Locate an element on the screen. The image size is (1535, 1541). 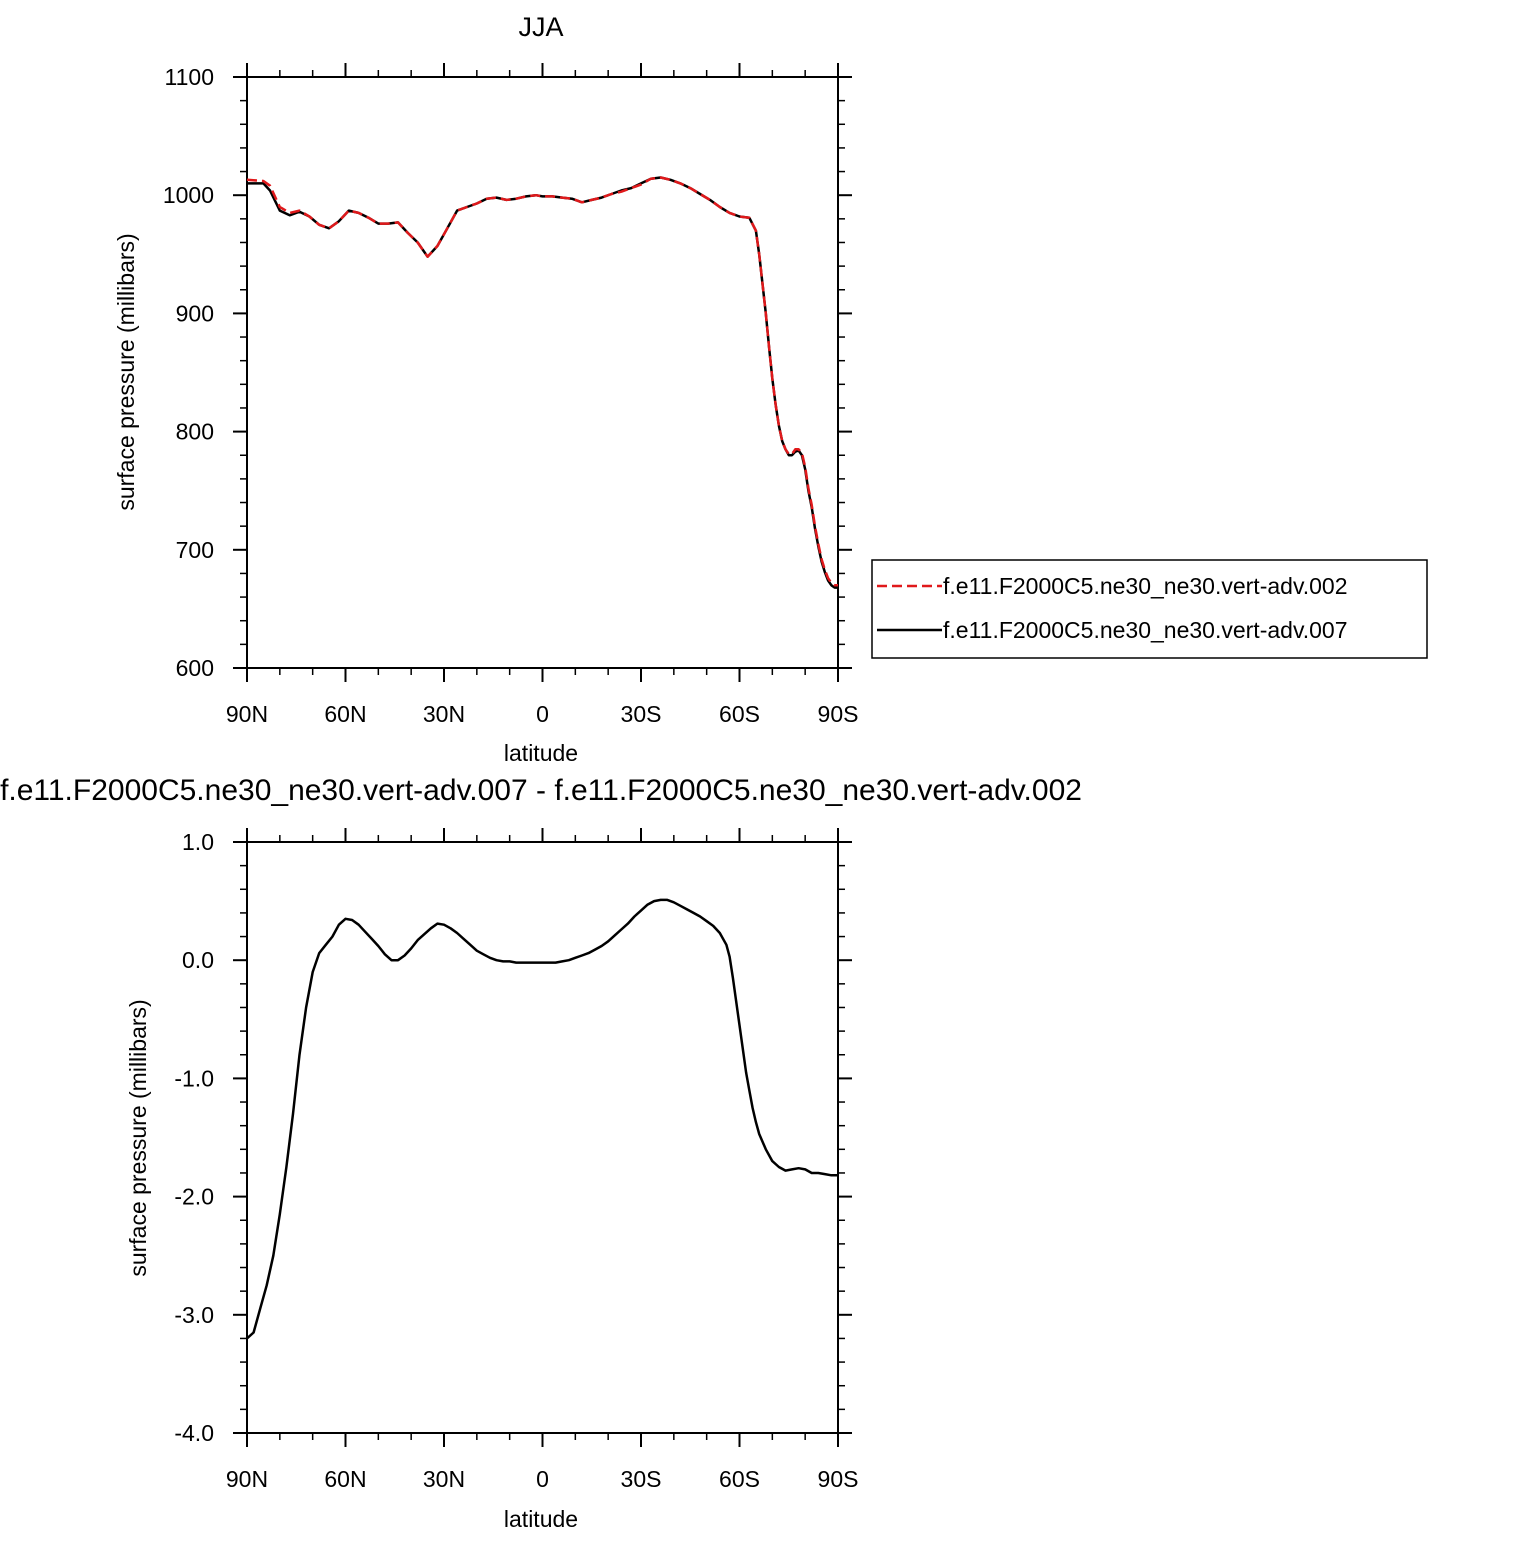
bottom-x-tick-label: 90N is located at coordinates (247, 1479).